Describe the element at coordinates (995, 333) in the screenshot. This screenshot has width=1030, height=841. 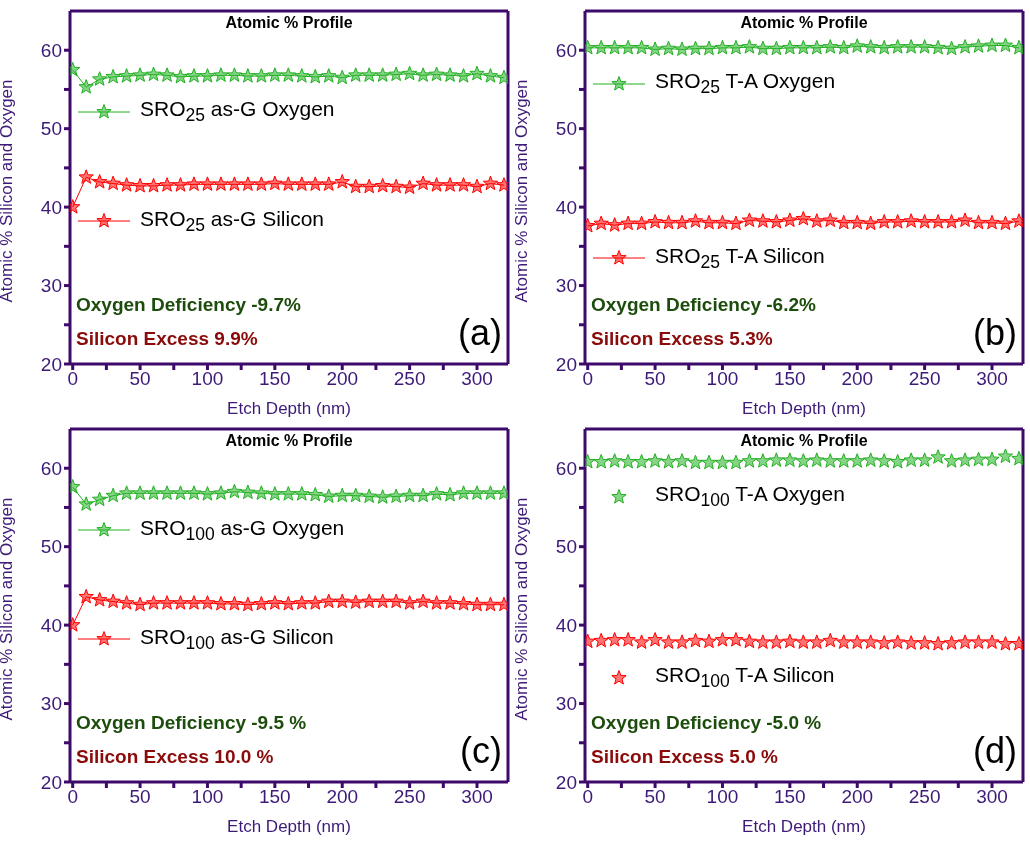
I see `annotation: (b)` at that location.